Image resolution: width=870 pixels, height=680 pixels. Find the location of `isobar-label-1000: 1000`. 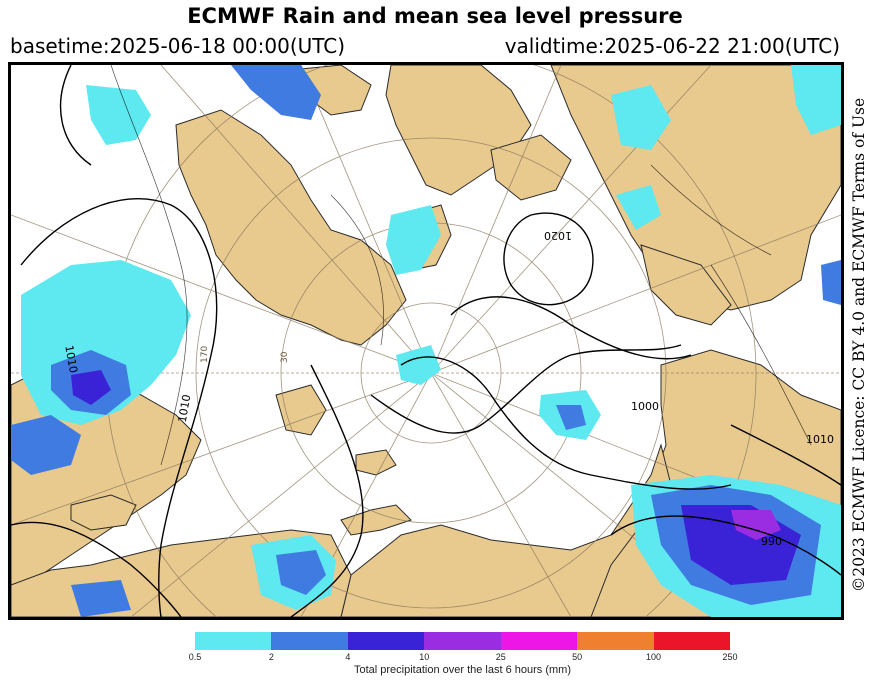

isobar-label-1000: 1000 is located at coordinates (645, 406).